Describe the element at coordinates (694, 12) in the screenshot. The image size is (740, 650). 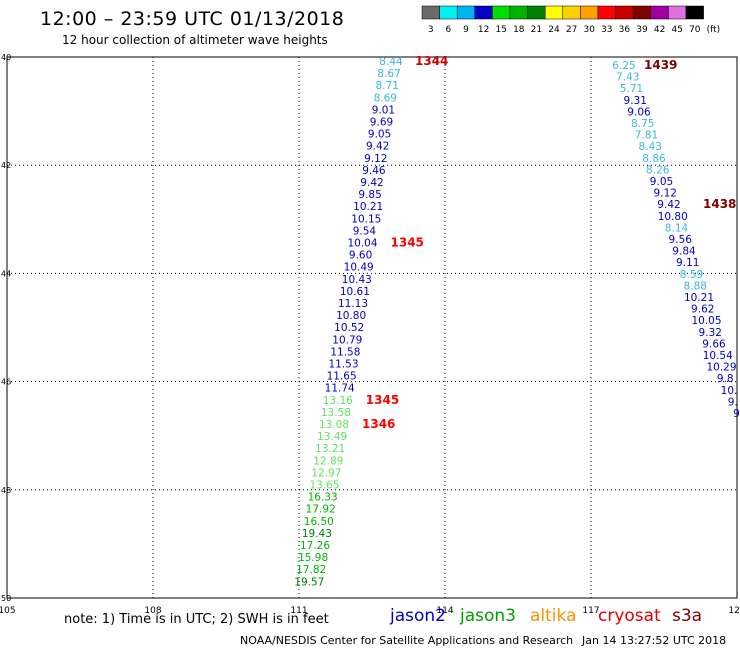
I see `legend-swatch` at that location.